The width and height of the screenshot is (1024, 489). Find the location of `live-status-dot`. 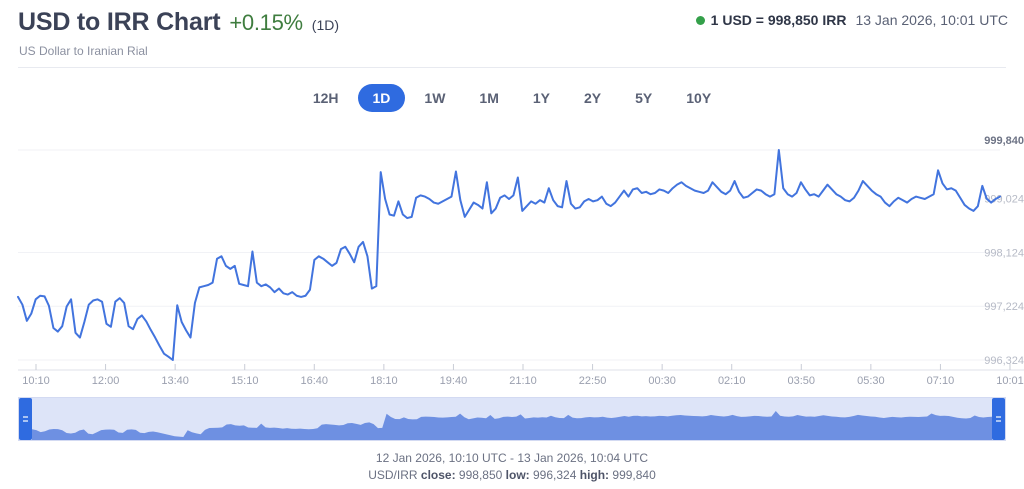

live-status-dot is located at coordinates (700, 20).